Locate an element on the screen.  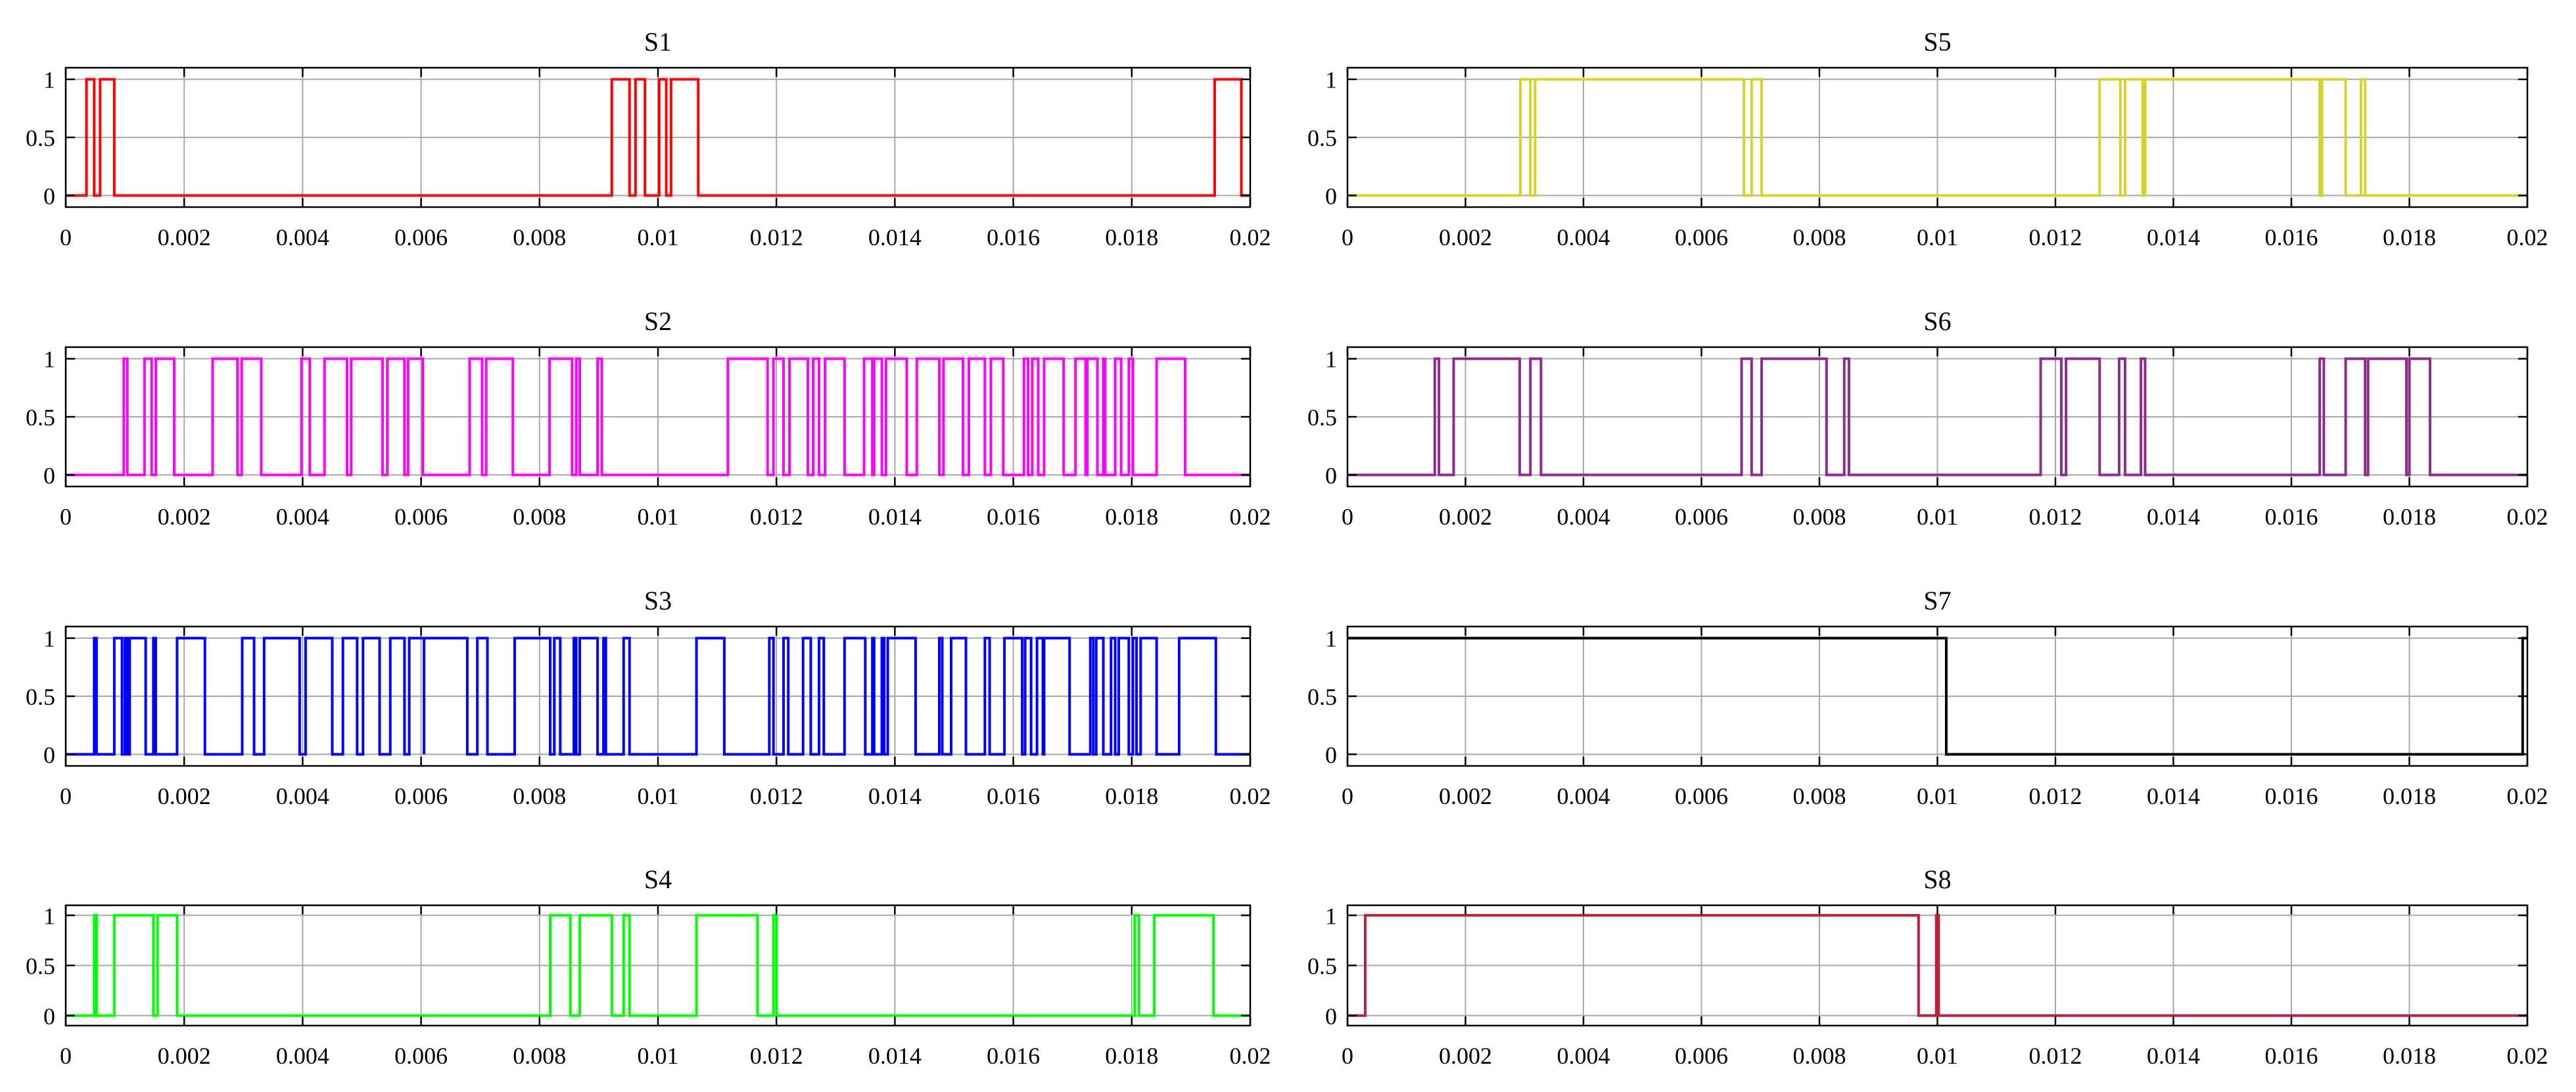
subplot-title: S1 is located at coordinates (658, 42).